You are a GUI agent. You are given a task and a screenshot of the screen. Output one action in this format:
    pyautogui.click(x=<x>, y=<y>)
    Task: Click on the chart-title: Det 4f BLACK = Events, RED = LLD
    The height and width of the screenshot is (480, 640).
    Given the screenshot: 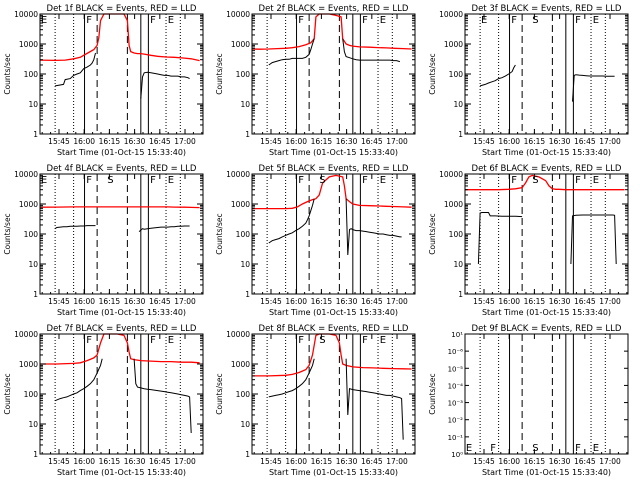 What is the action you would take?
    pyautogui.click(x=122, y=169)
    